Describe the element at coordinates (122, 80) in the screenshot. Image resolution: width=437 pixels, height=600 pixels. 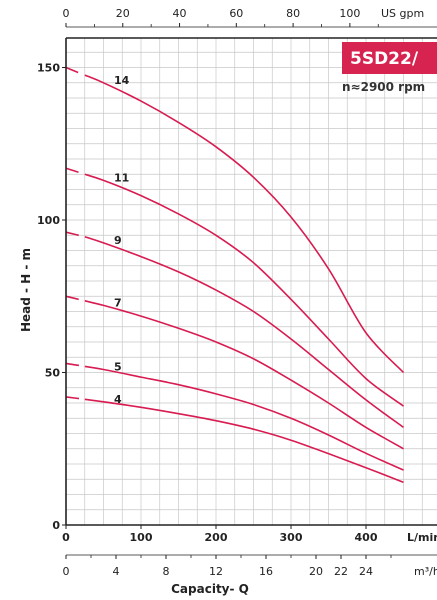
I see `curve-14-label: 14` at that location.